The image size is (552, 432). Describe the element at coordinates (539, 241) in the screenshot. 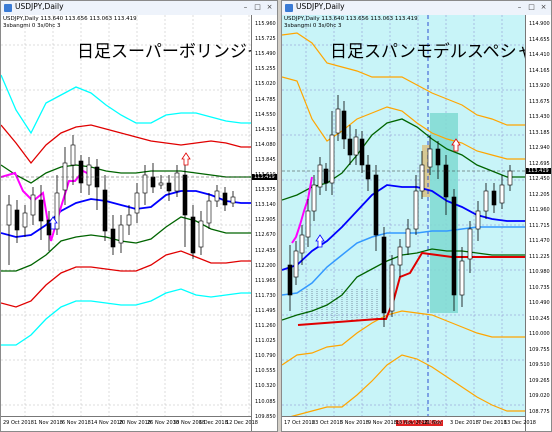

I see `price-tick-label: 111.470` at that location.